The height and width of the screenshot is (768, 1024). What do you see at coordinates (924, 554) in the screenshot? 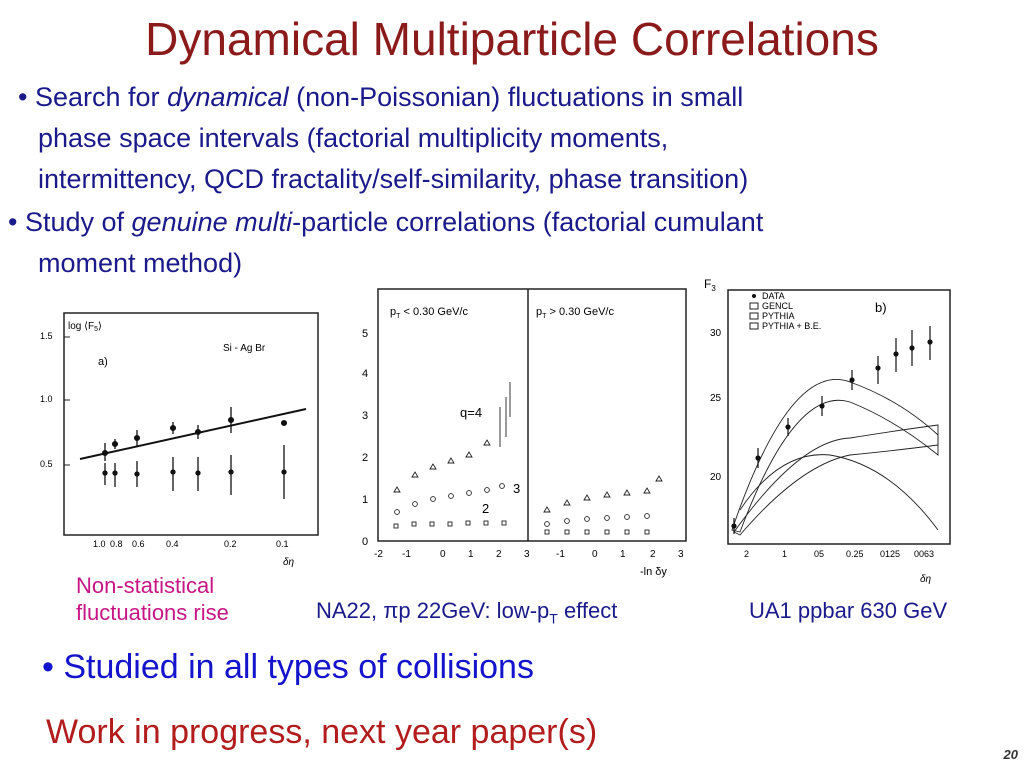
I see `x-tick: 0063` at bounding box center [924, 554].